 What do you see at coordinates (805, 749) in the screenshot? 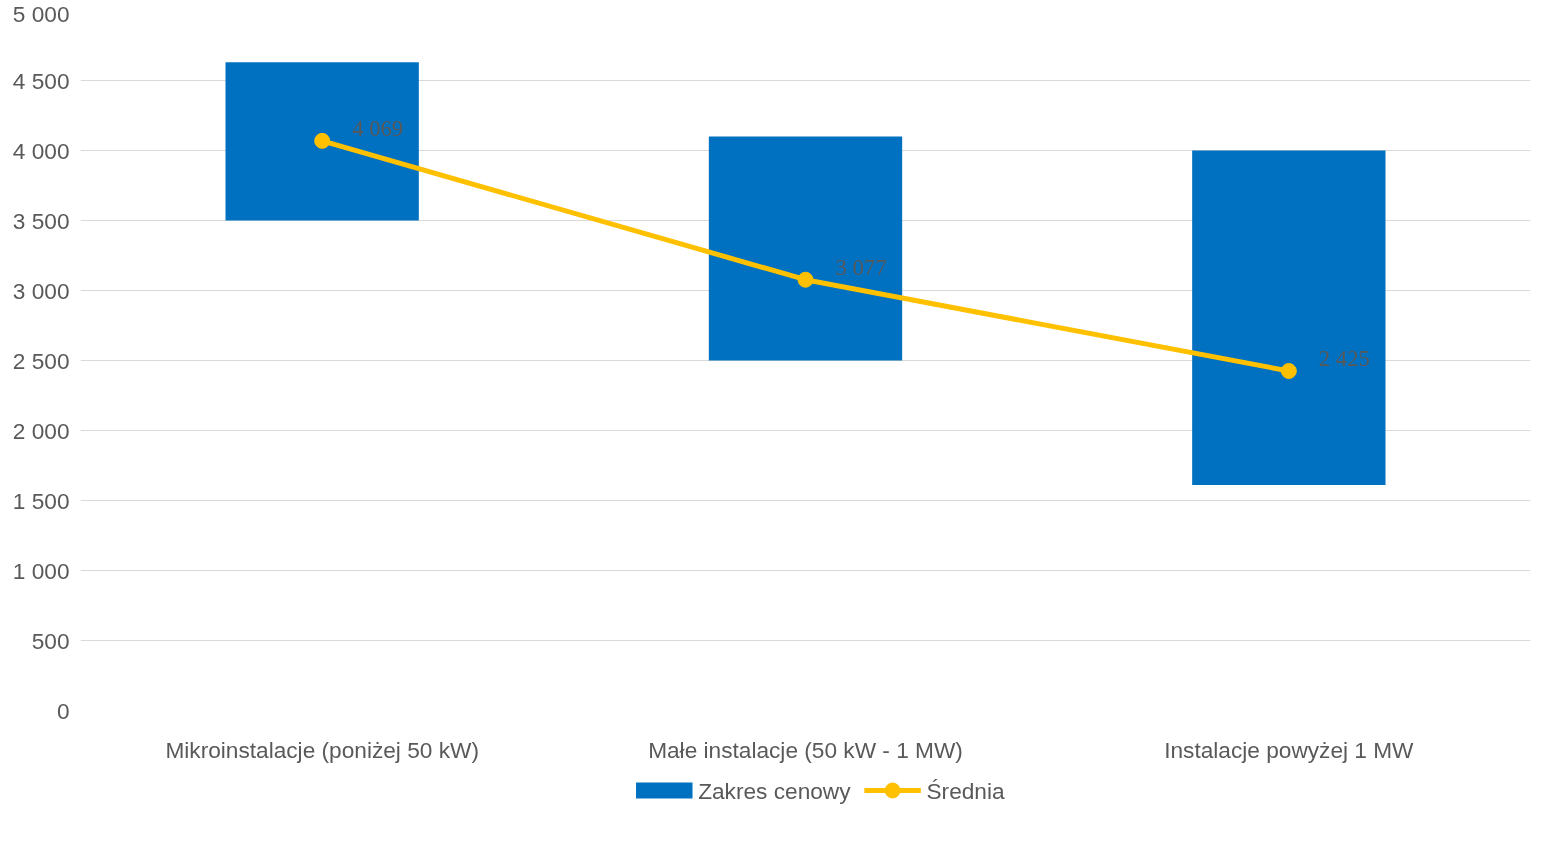
I see `x-tick-label: Małe instalacje (50 kW - 1 MW)` at bounding box center [805, 749].